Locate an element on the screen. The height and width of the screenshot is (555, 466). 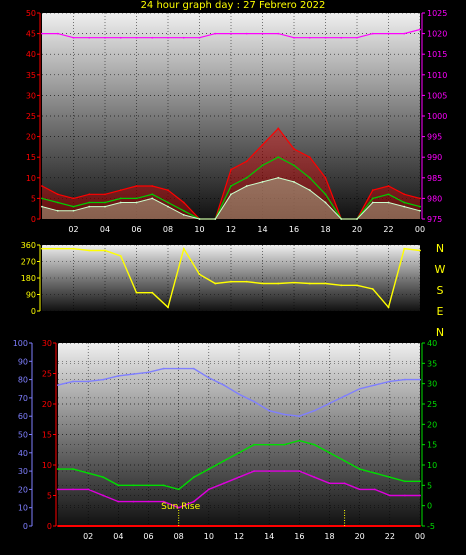
temp-axis-tick-label: 0 is located at coordinates (49, 526).